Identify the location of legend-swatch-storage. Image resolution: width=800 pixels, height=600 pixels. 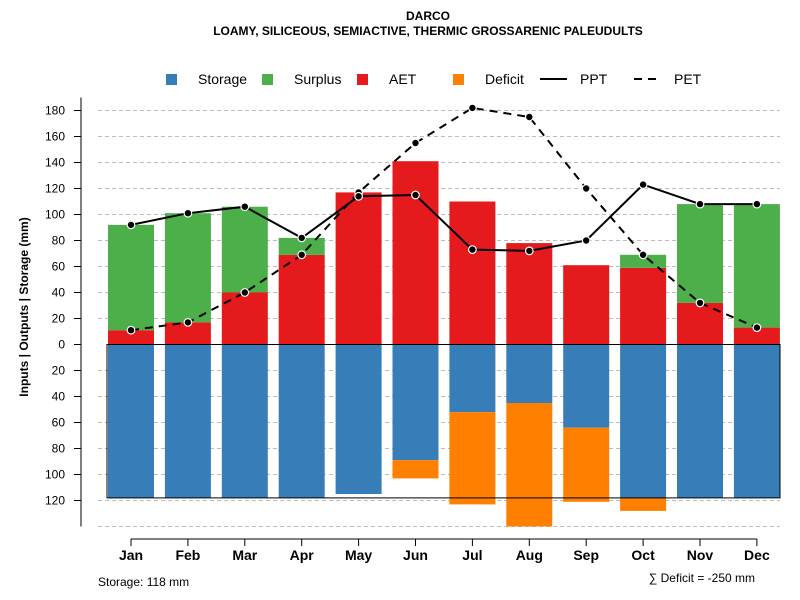
(171, 79).